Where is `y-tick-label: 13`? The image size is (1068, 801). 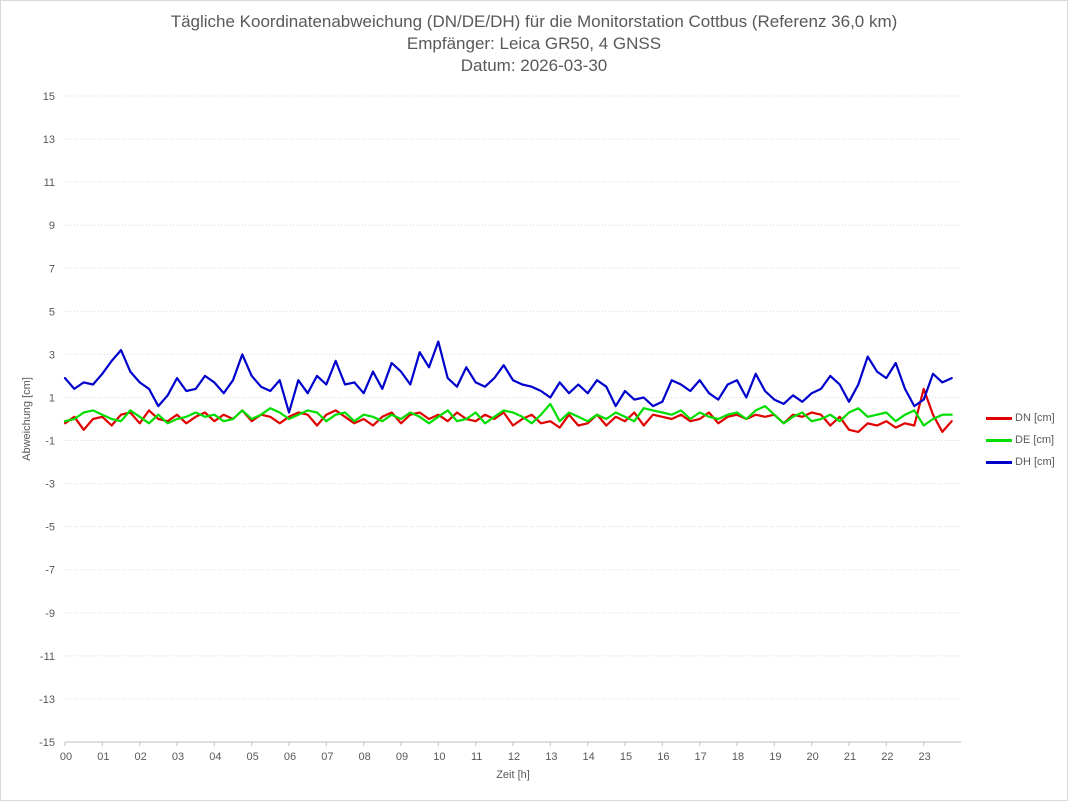 y-tick-label: 13 is located at coordinates (49, 140).